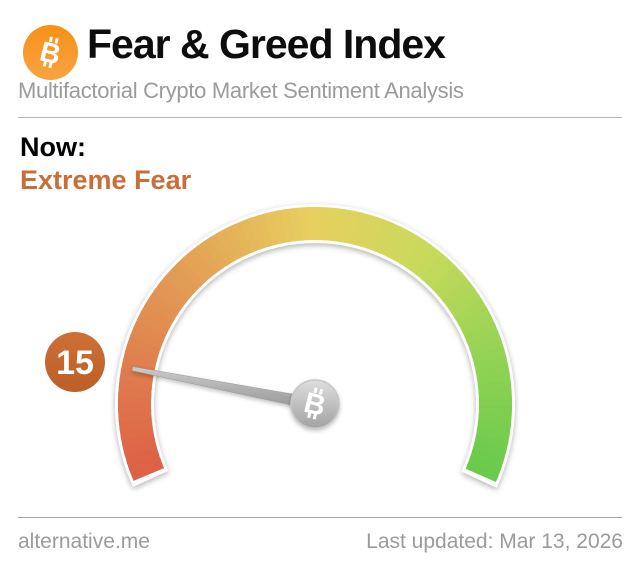 Image resolution: width=640 pixels, height=575 pixels. I want to click on last-updated: Last updated: Mar 13, 2026, so click(494, 541).